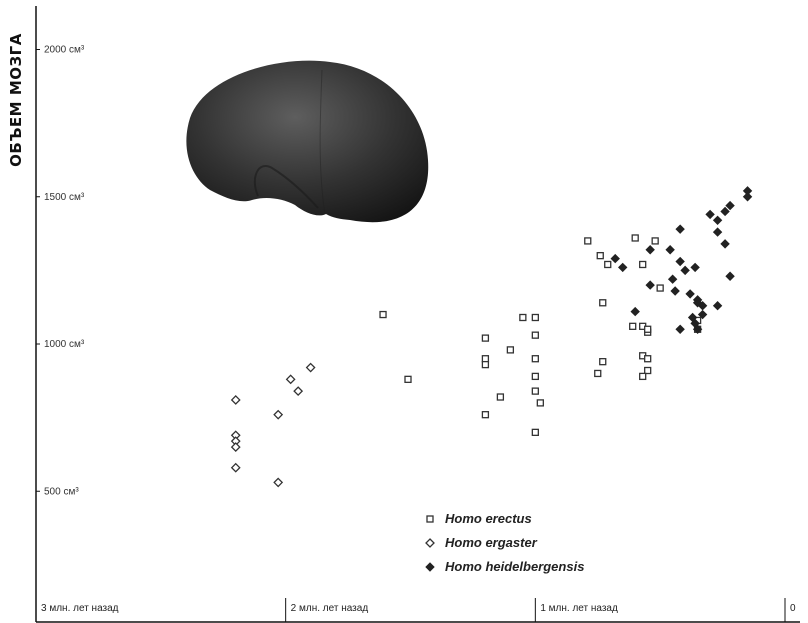 This screenshot has height=623, width=808. What do you see at coordinates (60, 271) in the screenshot?
I see `y-ticks: 2000 см³ 1500 см³ 1000 см³ 500 см³` at bounding box center [60, 271].